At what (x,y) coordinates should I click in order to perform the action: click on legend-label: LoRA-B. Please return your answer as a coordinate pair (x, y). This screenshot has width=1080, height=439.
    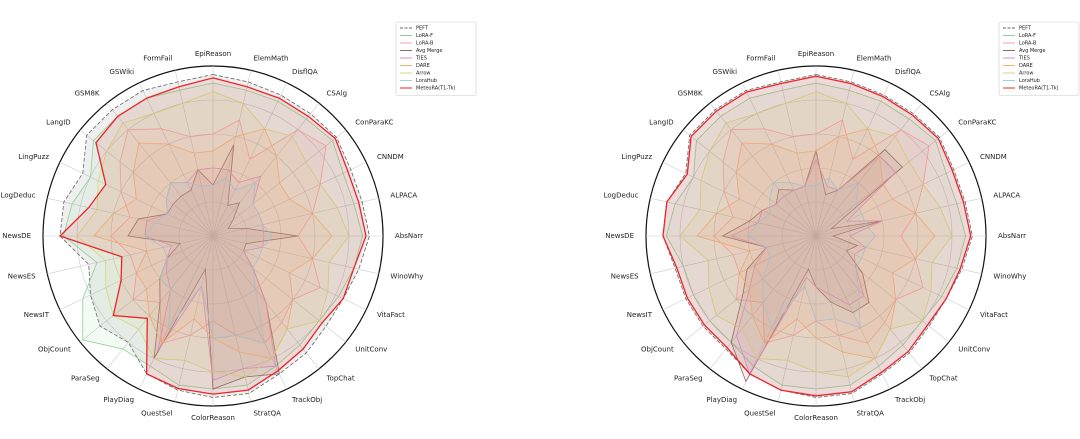
    Looking at the image, I should click on (1028, 44).